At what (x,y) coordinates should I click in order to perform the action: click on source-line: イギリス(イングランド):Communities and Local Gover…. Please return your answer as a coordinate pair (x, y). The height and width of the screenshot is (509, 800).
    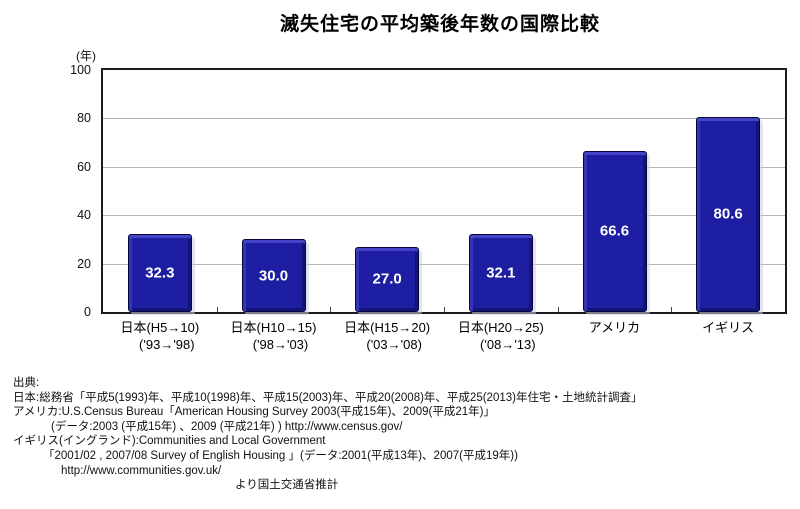
    Looking at the image, I should click on (169, 441).